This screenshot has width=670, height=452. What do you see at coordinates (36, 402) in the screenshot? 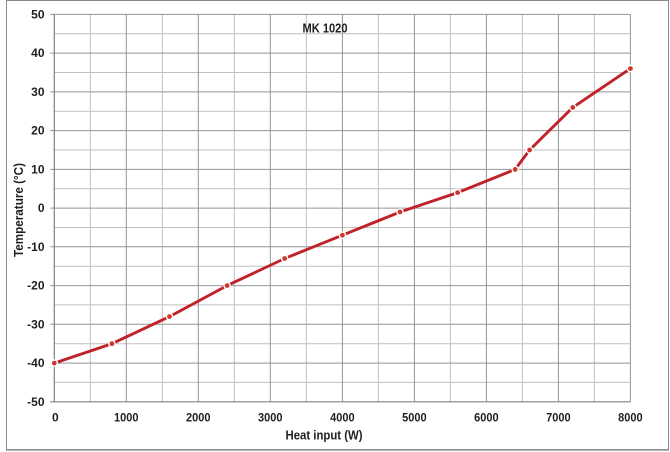
I see `svg-text: -50` at bounding box center [36, 402].